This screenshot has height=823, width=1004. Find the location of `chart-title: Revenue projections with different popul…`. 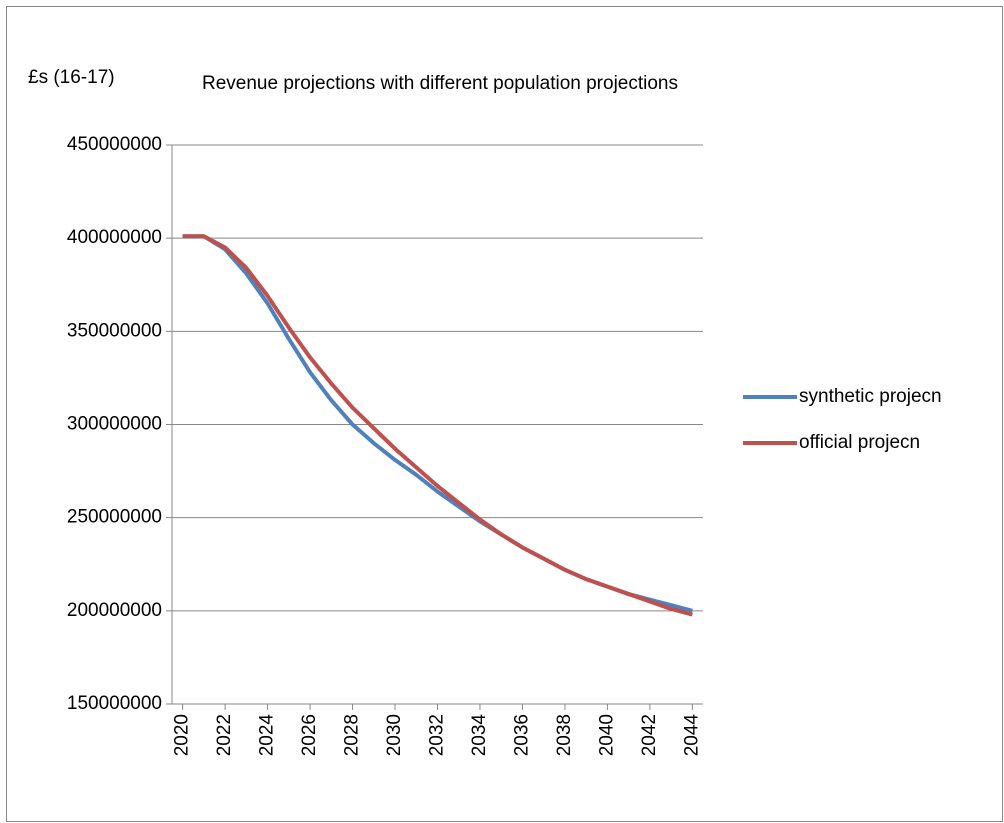

chart-title: Revenue projections with different popul… is located at coordinates (440, 83).